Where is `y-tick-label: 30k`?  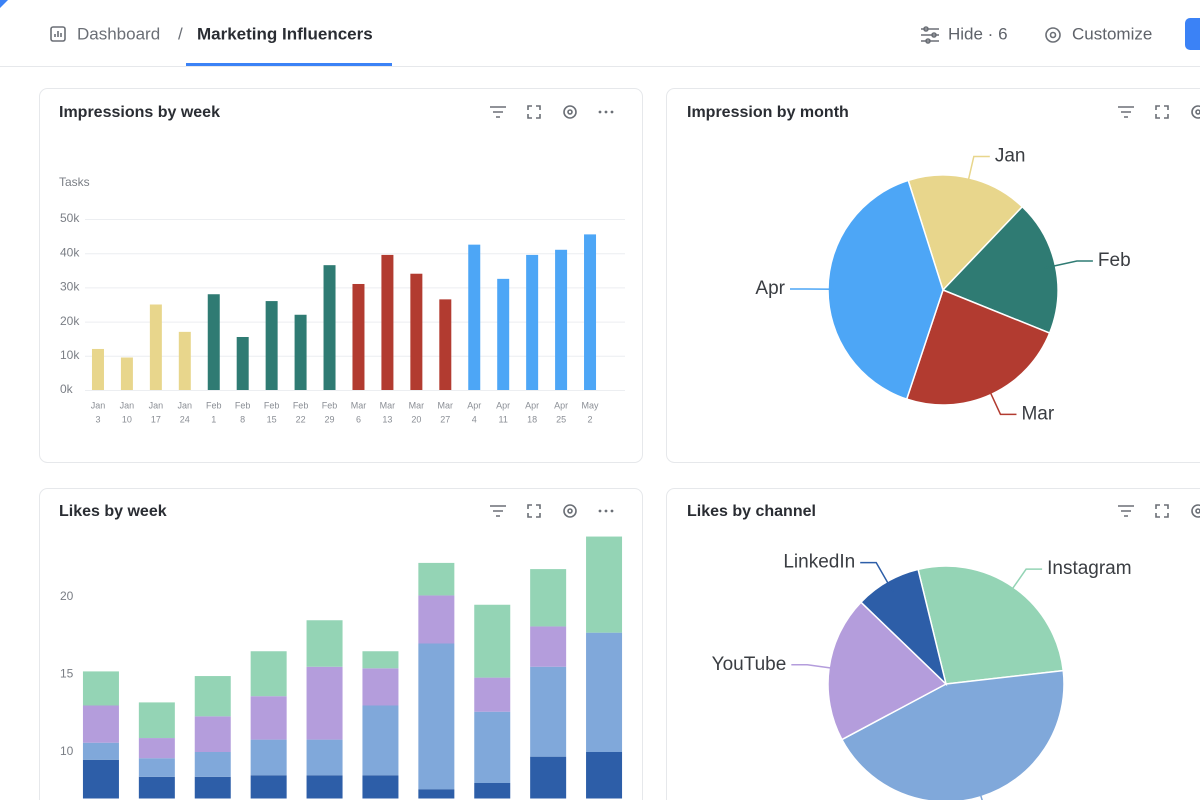
y-tick-label: 30k is located at coordinates (70, 287).